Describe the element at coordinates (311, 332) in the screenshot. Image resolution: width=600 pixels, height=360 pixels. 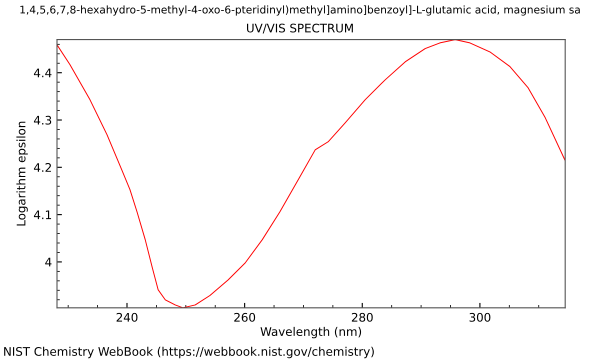
I see `x-axis-title: Wavelength (nm)` at that location.